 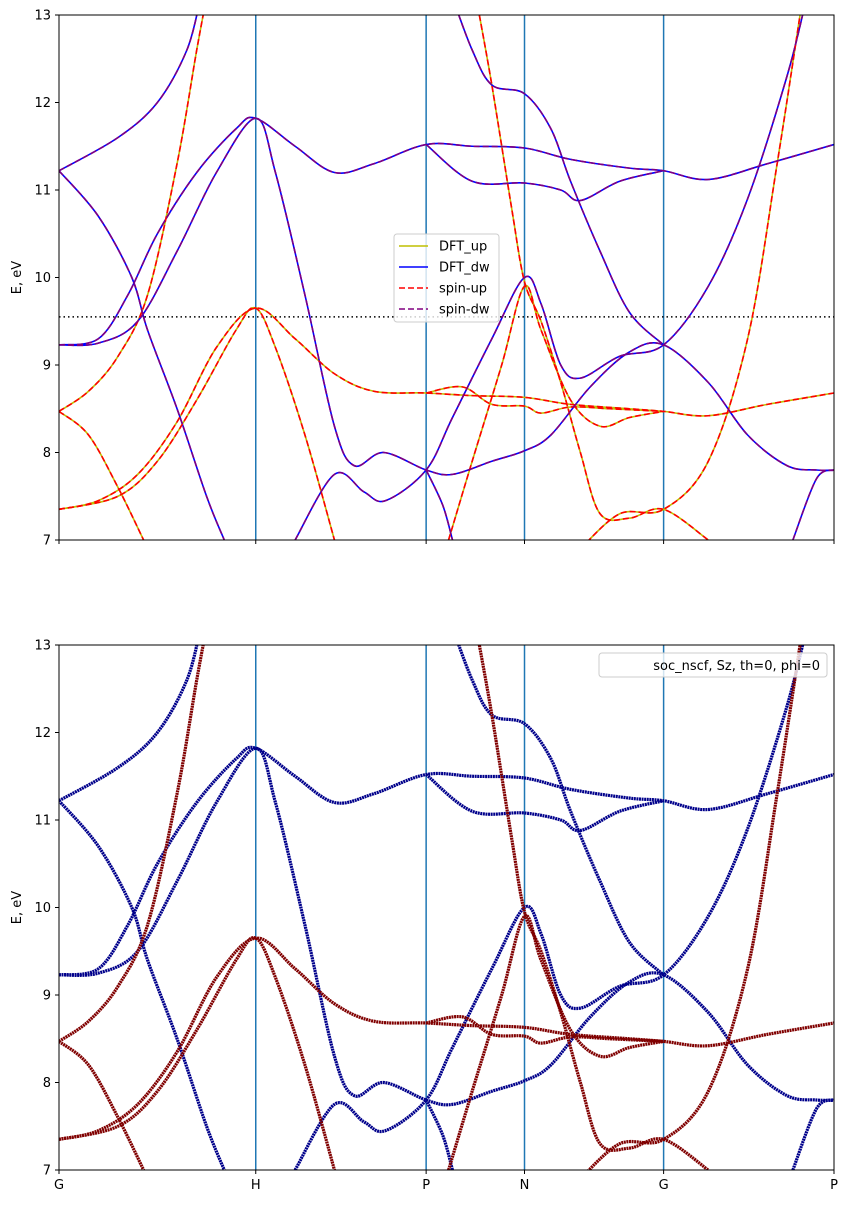 What do you see at coordinates (17, 277) in the screenshot?
I see `y-axis-label-top: E, eV` at bounding box center [17, 277].